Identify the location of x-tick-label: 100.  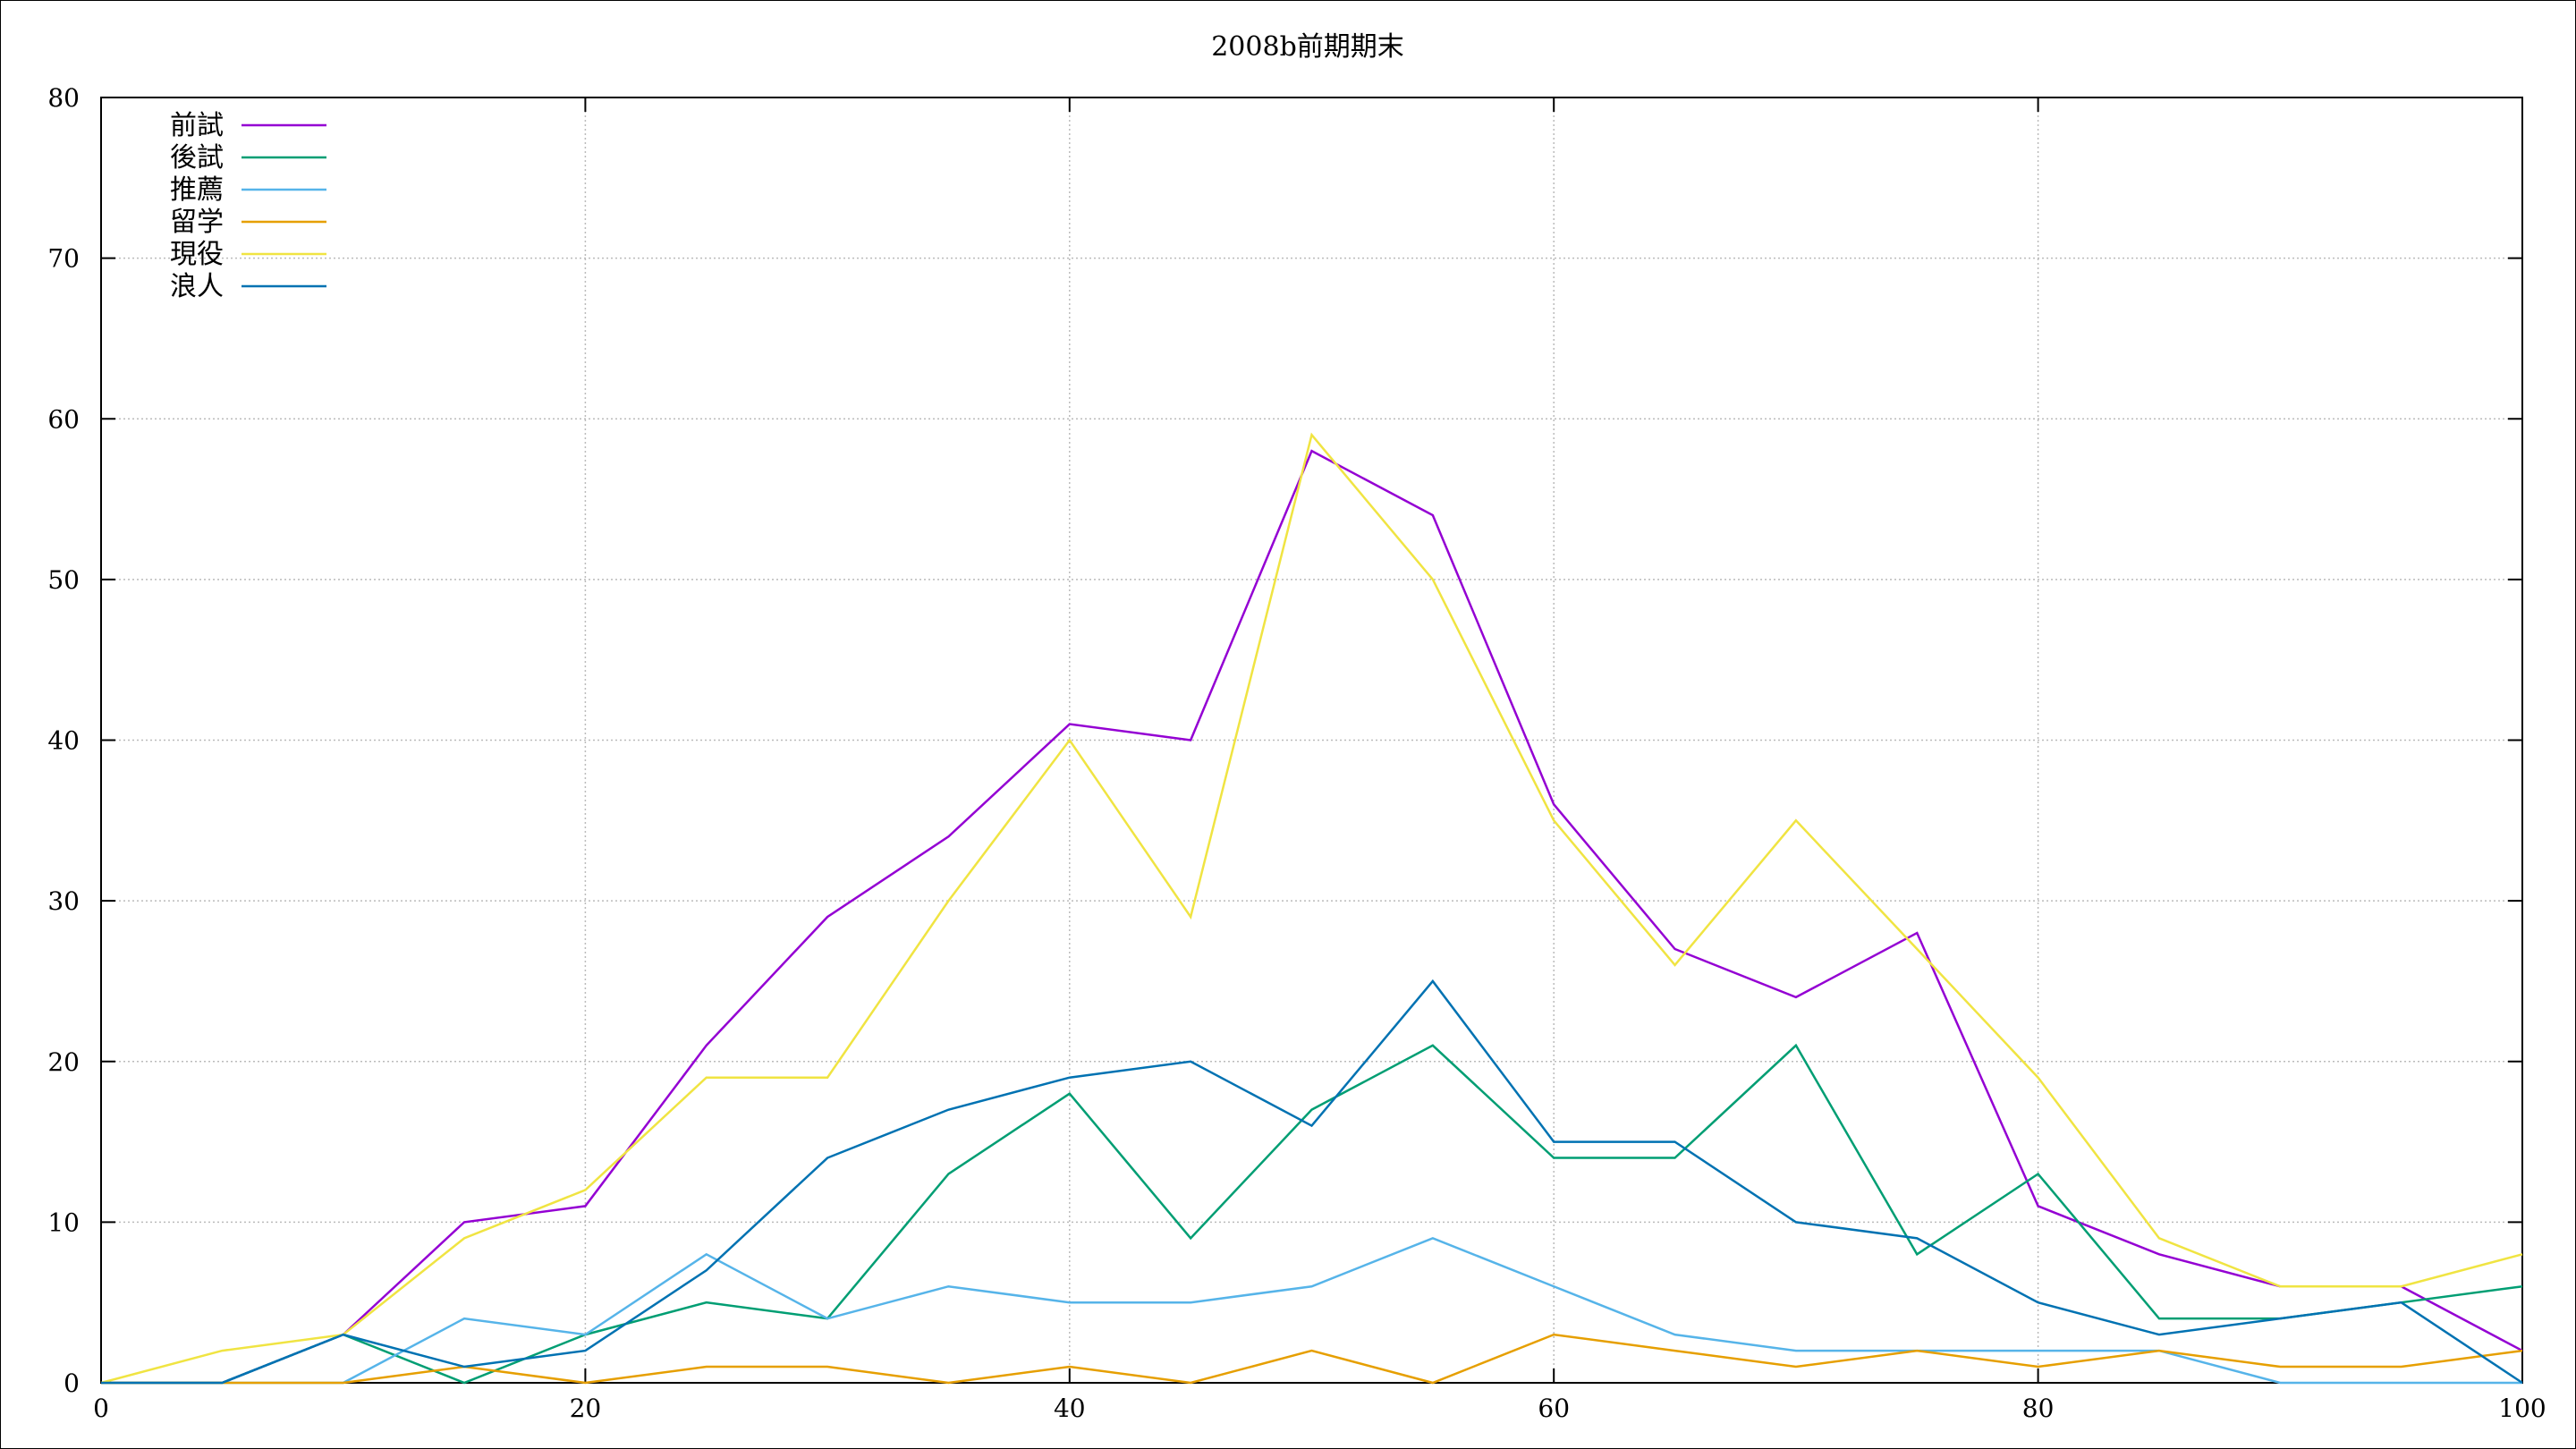
(2522, 1408).